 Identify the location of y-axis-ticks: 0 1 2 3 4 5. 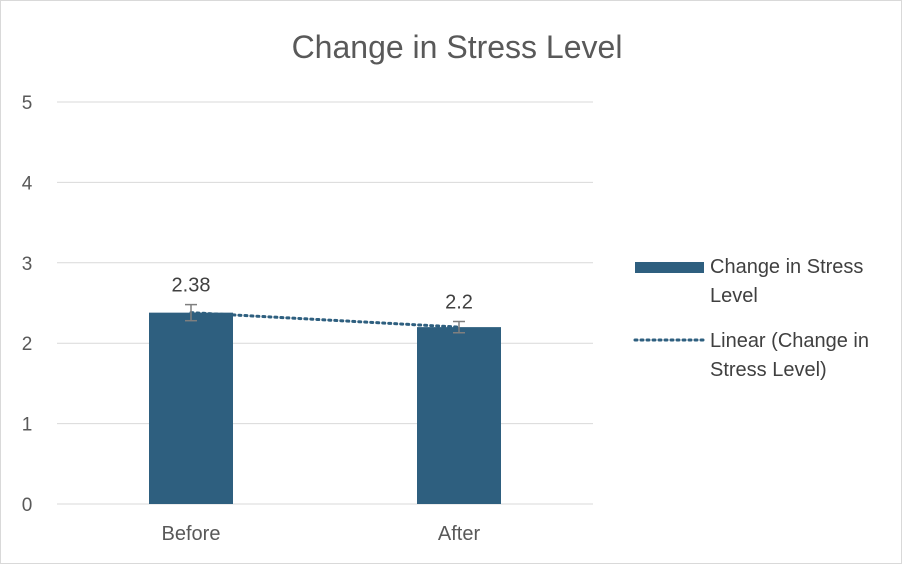
(27, 304).